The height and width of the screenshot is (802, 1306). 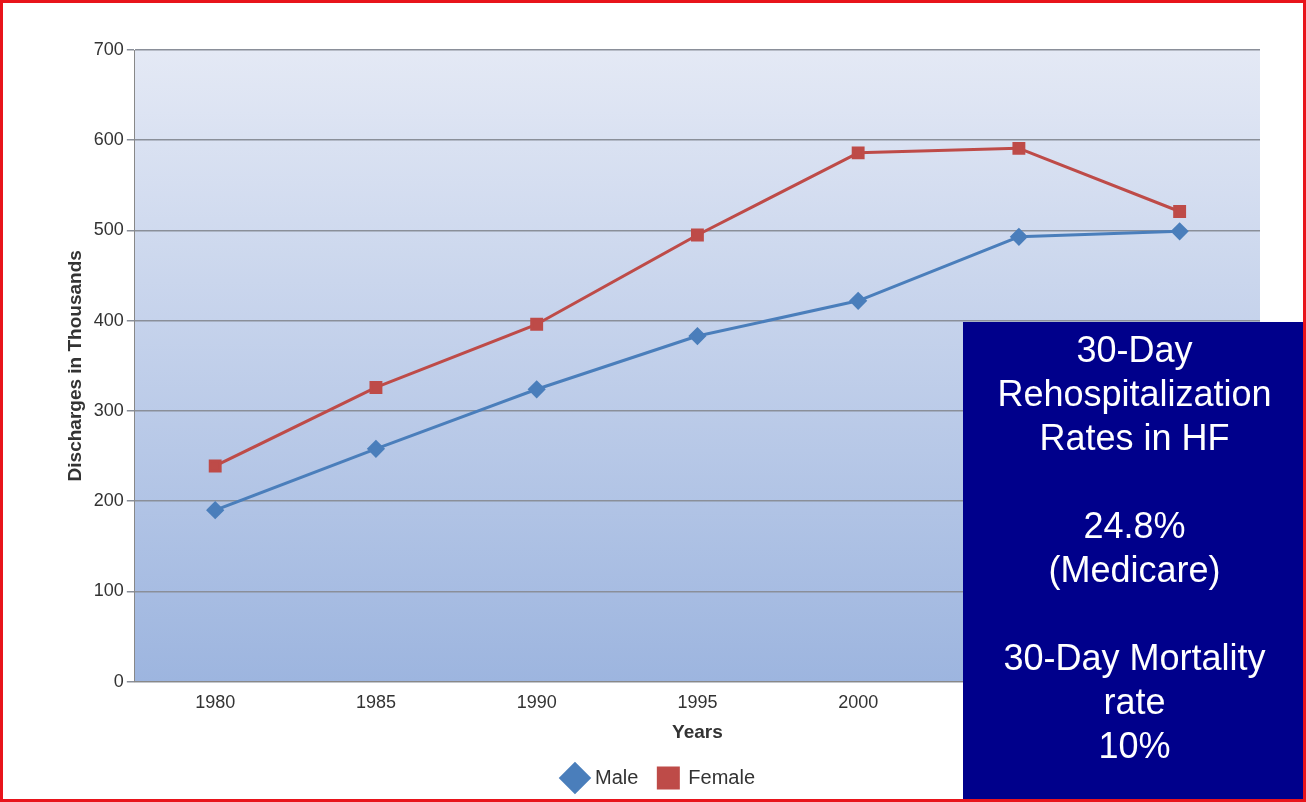 I want to click on y-tick-label: 0, so click(x=118, y=680).